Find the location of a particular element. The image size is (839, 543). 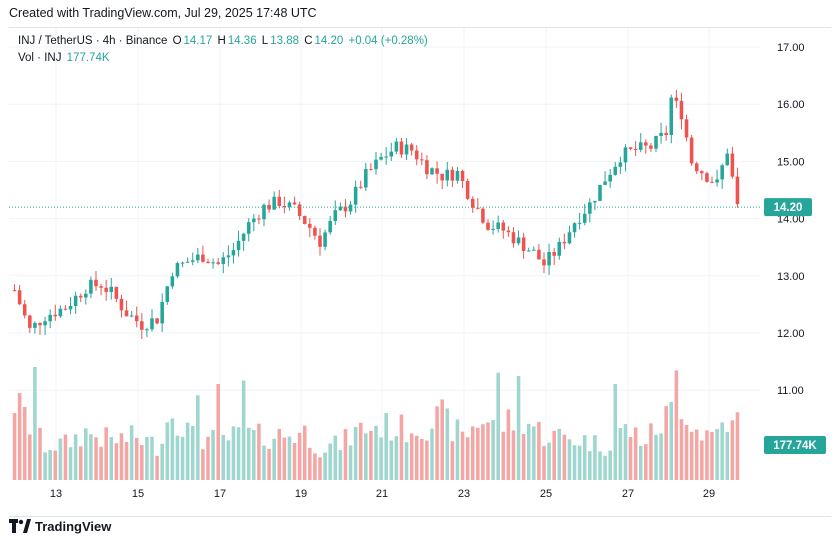

low-label: L is located at coordinates (265, 41).